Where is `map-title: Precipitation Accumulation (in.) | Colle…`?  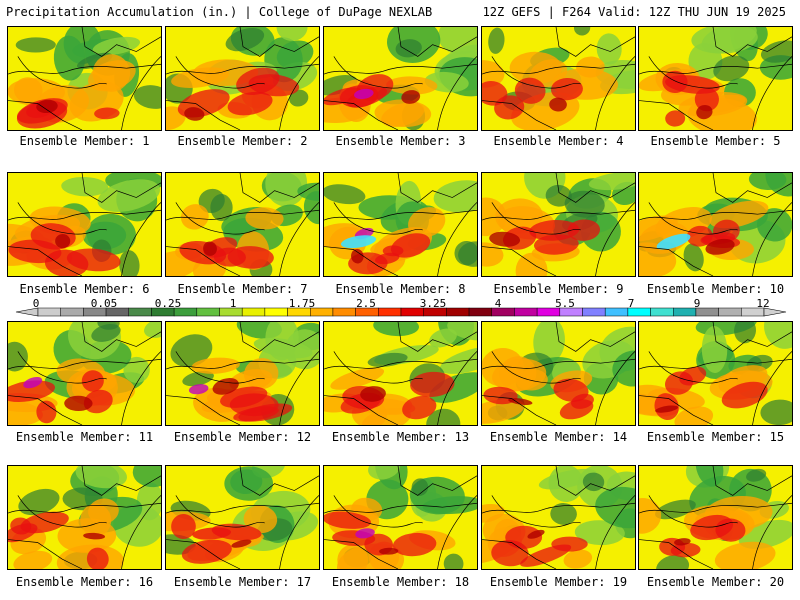 map-title: Precipitation Accumulation (in.) | Colle… is located at coordinates (219, 12).